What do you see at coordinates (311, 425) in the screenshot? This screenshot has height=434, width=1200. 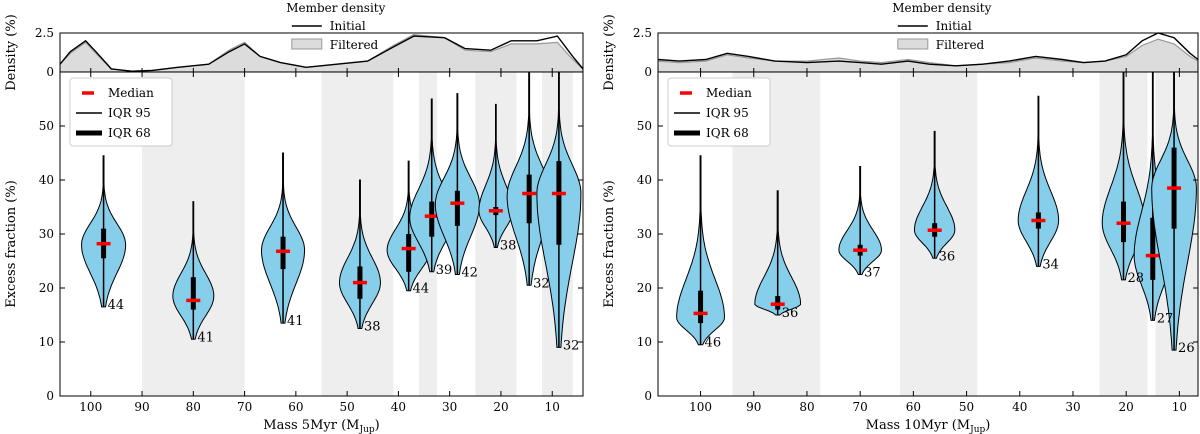 I see `xlabel-text: Mass 5Myr (M` at bounding box center [311, 425].